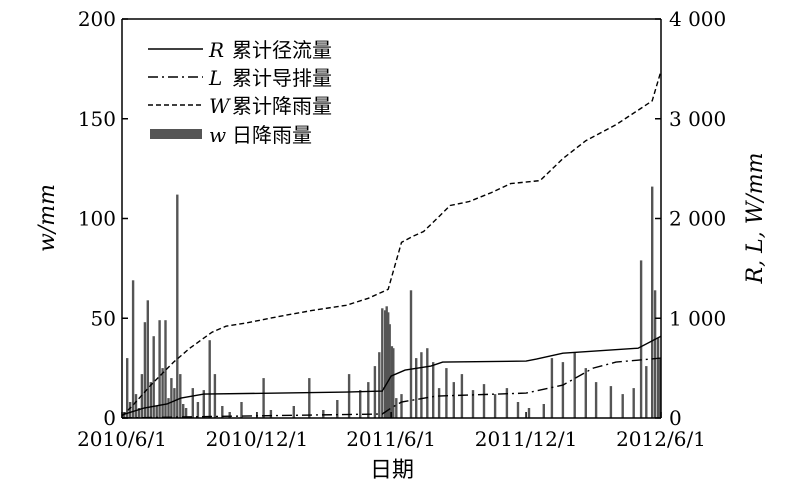 This screenshot has width=800, height=490. What do you see at coordinates (97, 119) in the screenshot?
I see `left-tick-label: 150` at bounding box center [97, 119].